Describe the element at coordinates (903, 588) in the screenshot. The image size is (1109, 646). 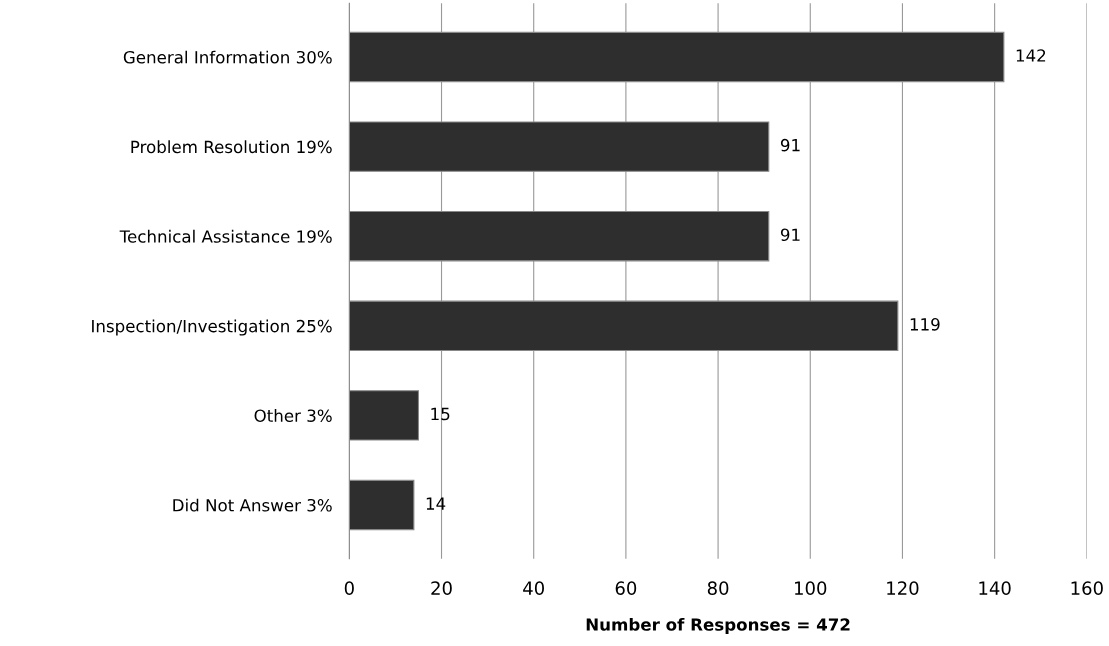
I see `x-tick-label: 120` at that location.